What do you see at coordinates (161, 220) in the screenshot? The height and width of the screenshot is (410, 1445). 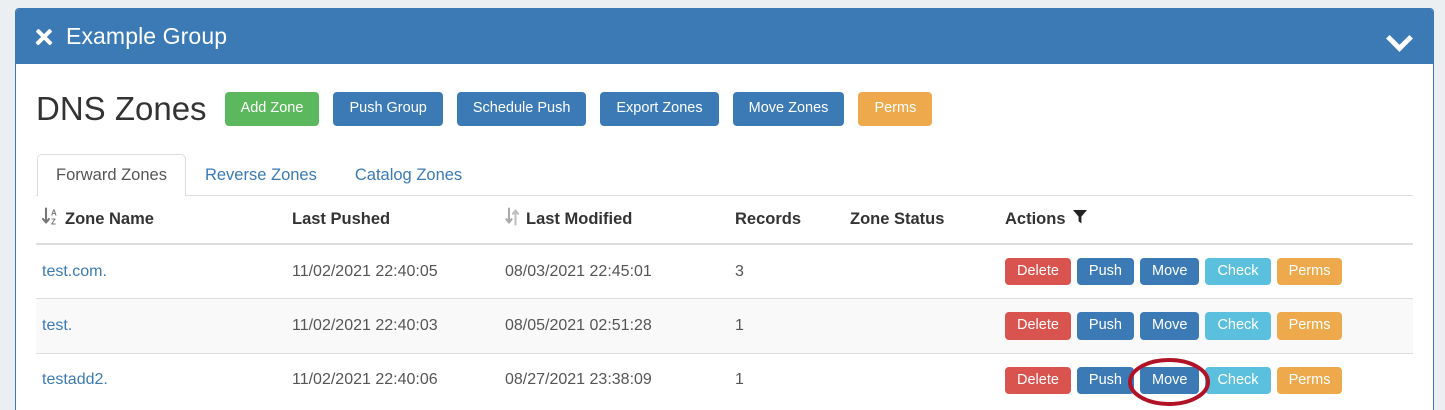 I see `column-header-zone-name: A Z Zone Name` at bounding box center [161, 220].